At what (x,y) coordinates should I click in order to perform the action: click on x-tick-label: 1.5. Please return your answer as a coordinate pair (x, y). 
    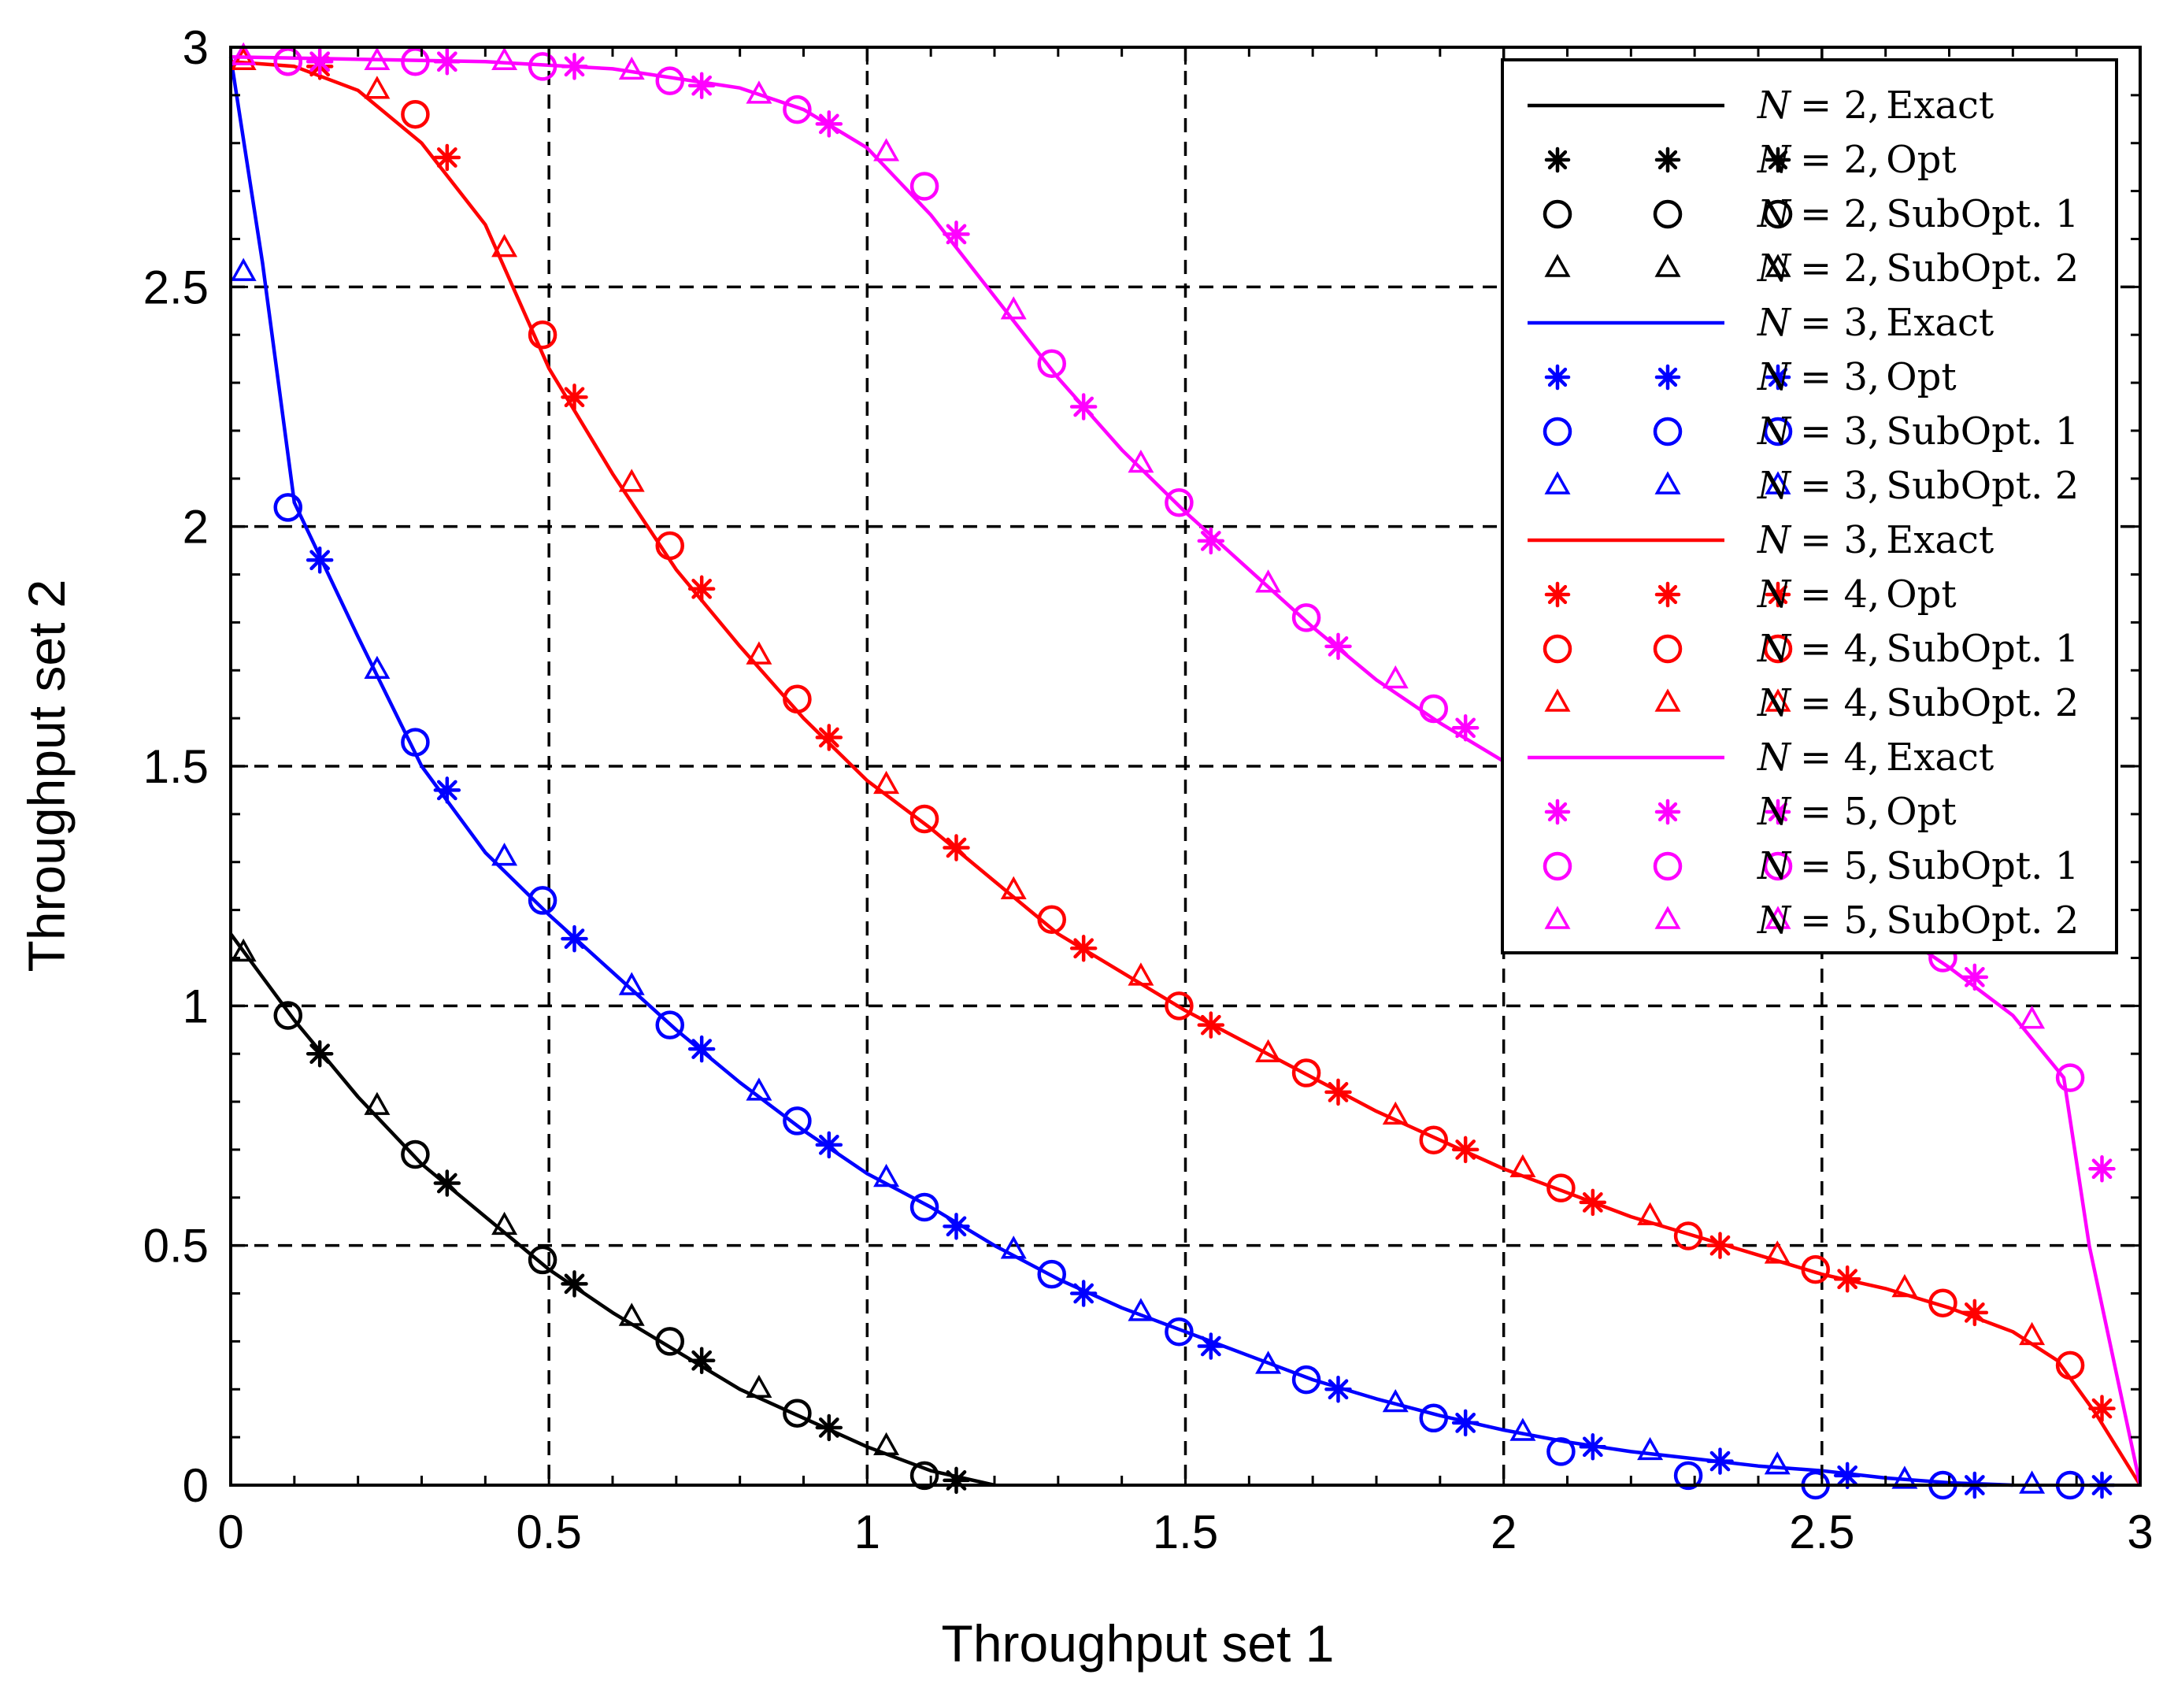
    Looking at the image, I should click on (1185, 1532).